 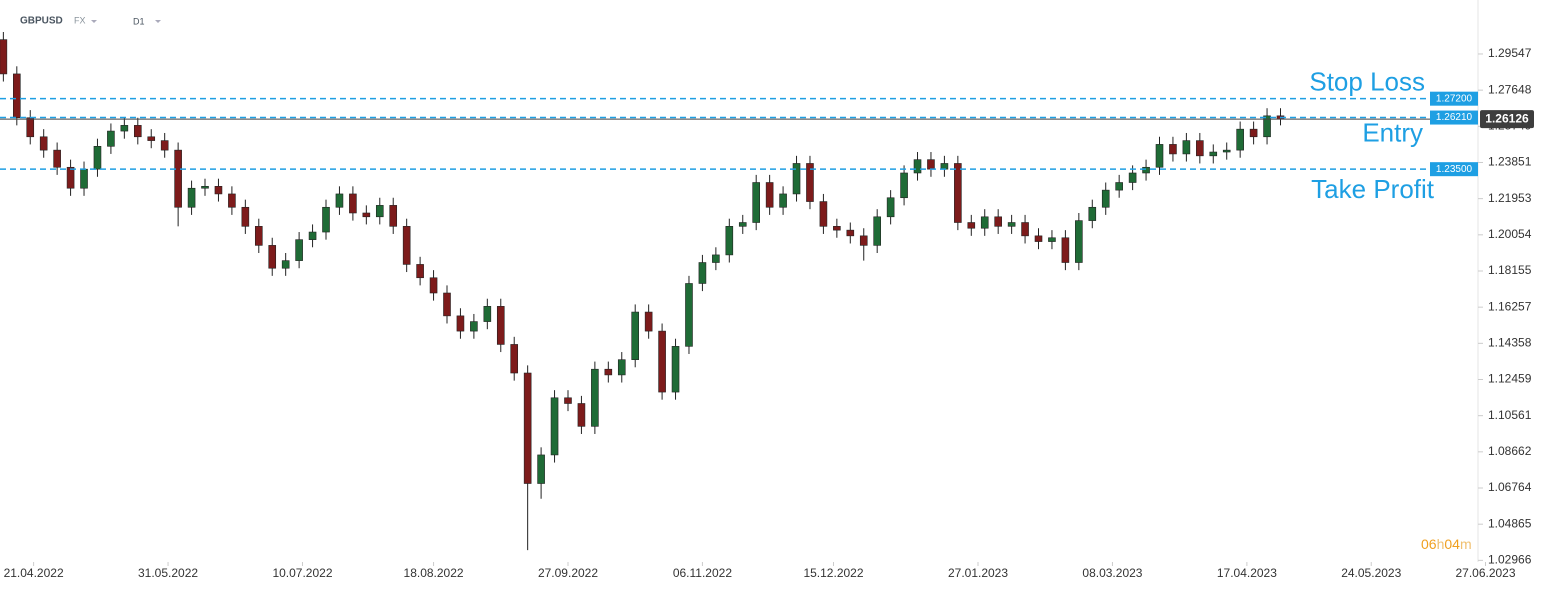 What do you see at coordinates (1510, 415) in the screenshot?
I see `y-tick-label: 1.10561` at bounding box center [1510, 415].